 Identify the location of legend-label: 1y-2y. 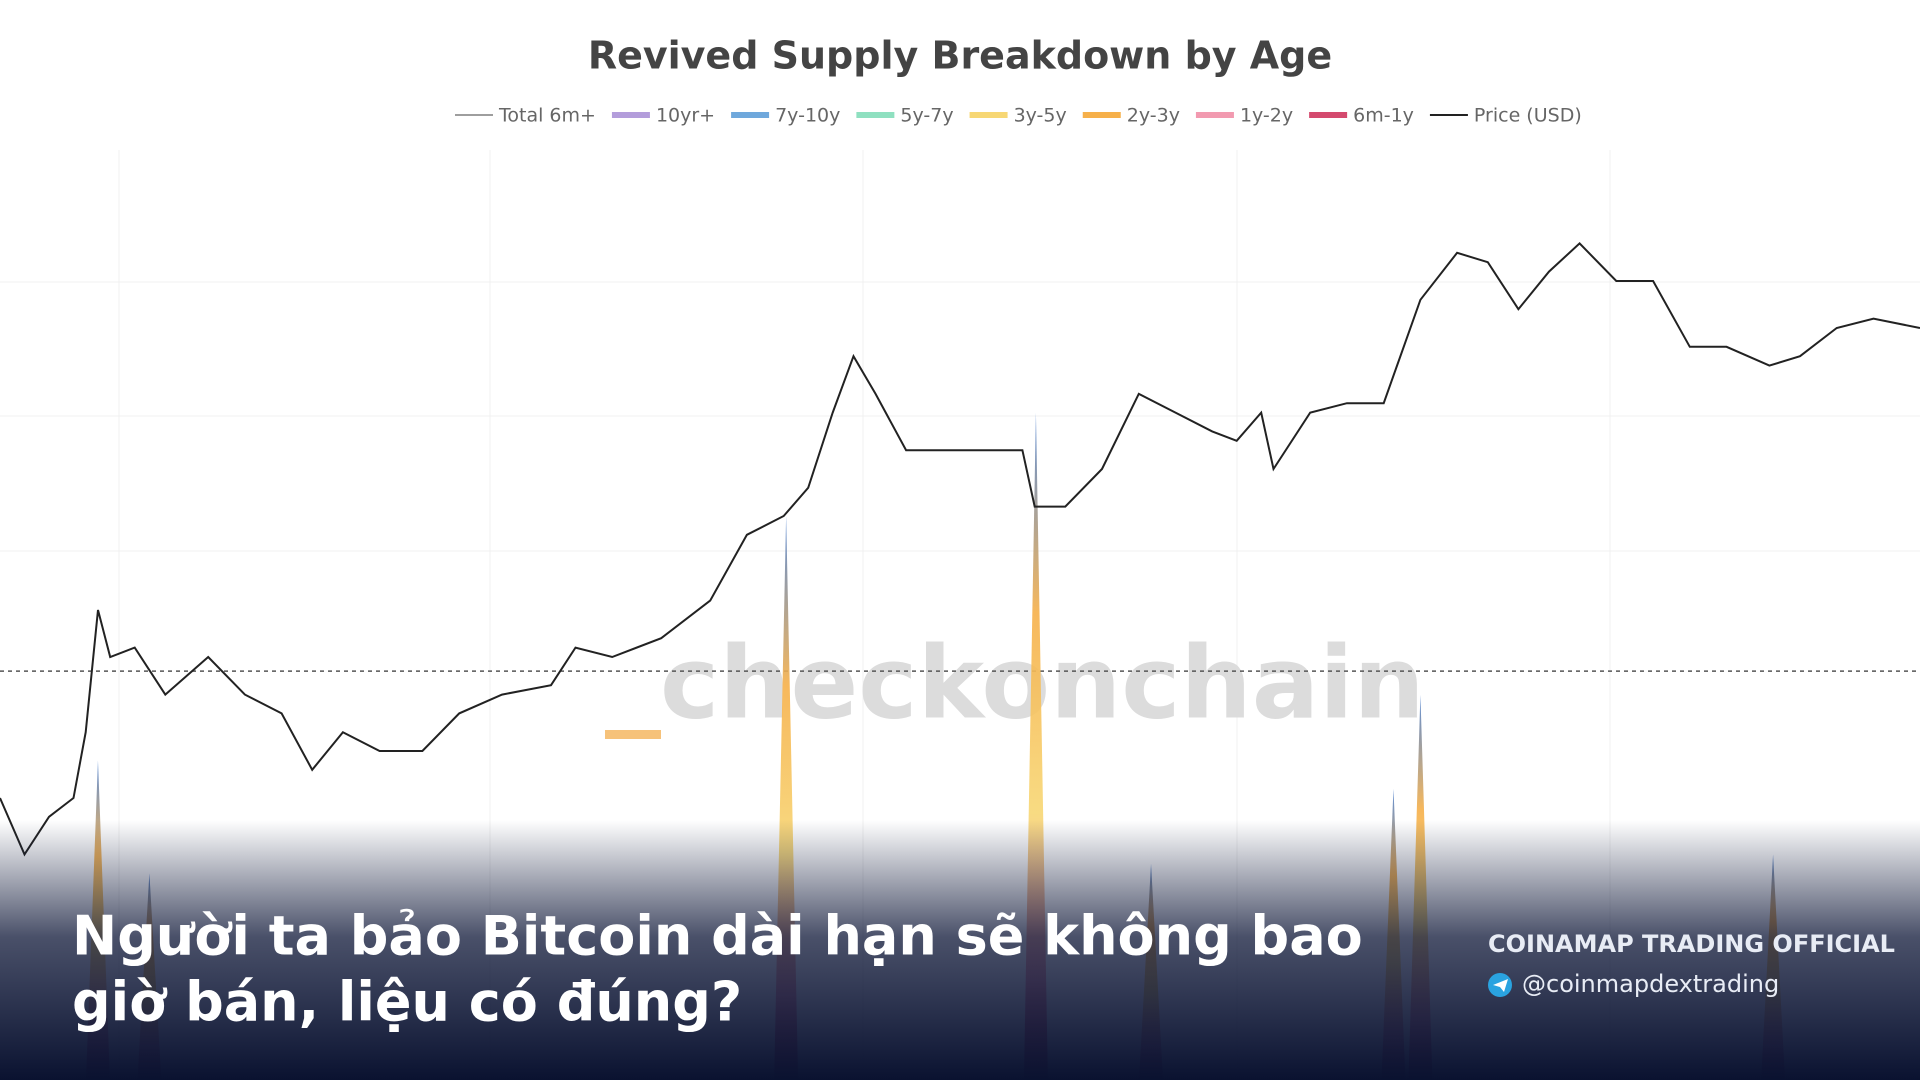
(1266, 116).